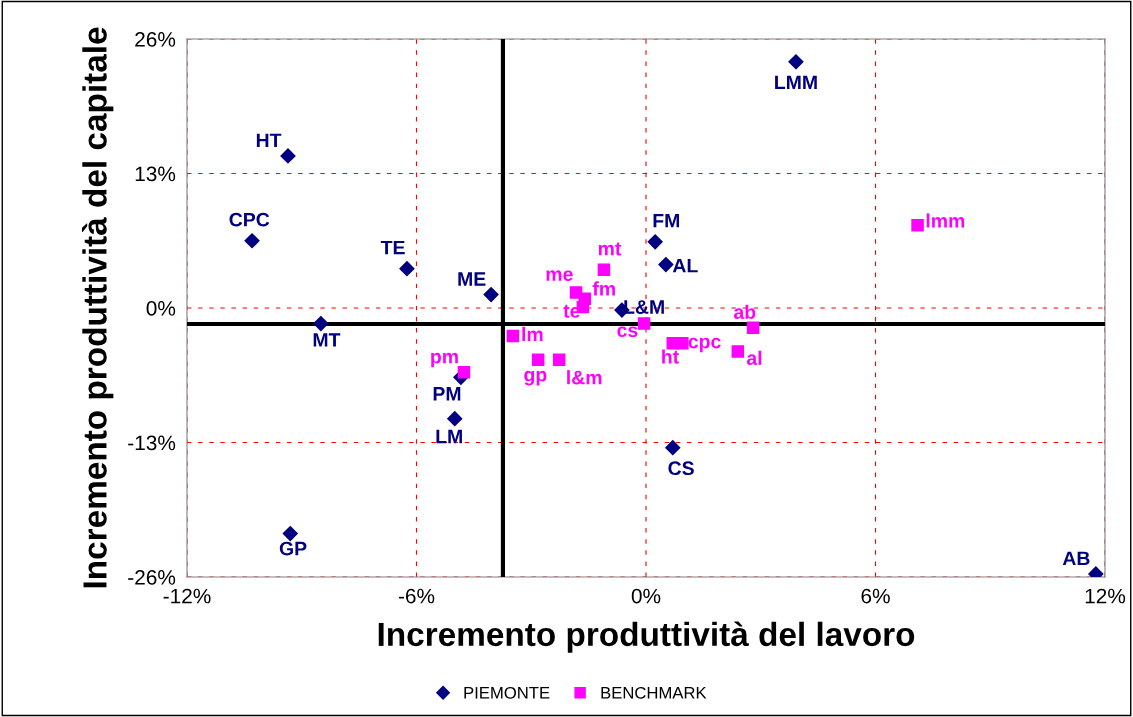 Image resolution: width=1133 pixels, height=717 pixels. Describe the element at coordinates (584, 377) in the screenshot. I see `annotation: l&m` at that location.